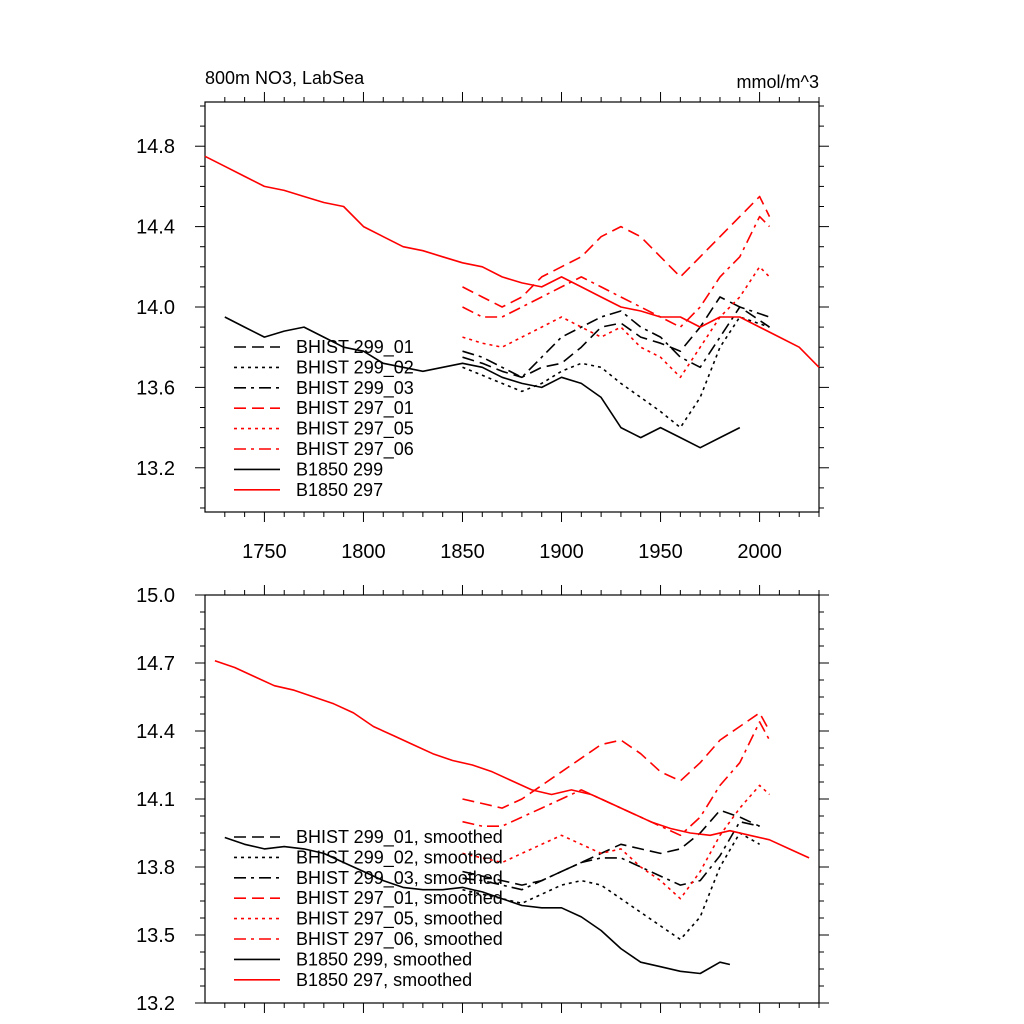  Describe the element at coordinates (384, 980) in the screenshot. I see `legend-label: B1850 297, smoothed` at that location.